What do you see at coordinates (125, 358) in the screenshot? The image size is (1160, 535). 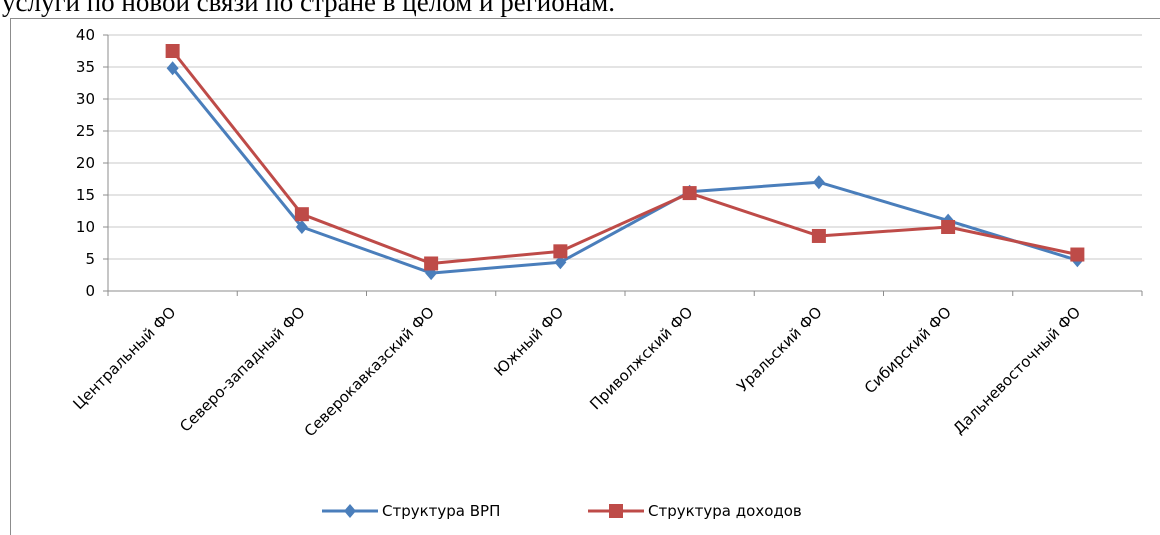 I see `x-tick-label: Центральный ФО` at bounding box center [125, 358].